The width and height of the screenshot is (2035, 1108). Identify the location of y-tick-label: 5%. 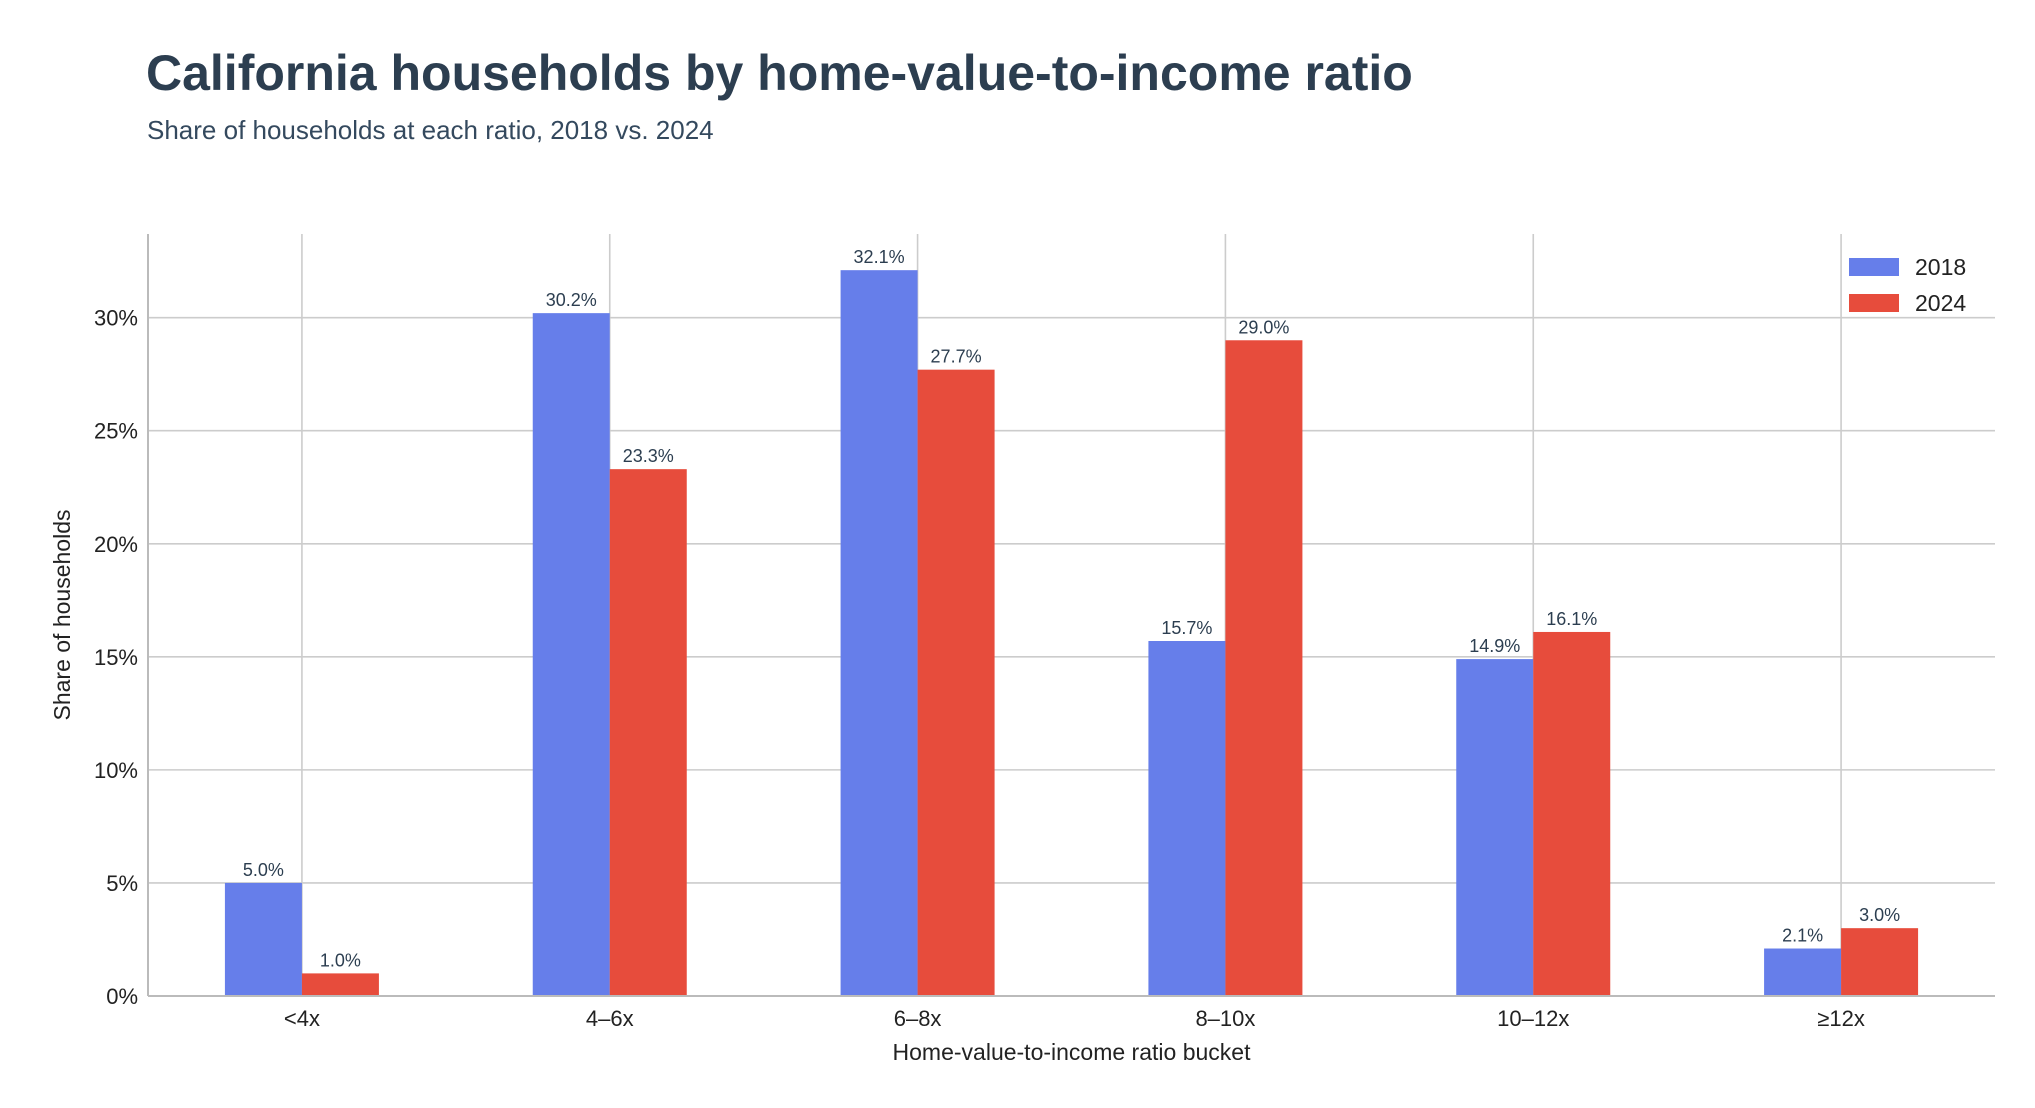
(122, 883).